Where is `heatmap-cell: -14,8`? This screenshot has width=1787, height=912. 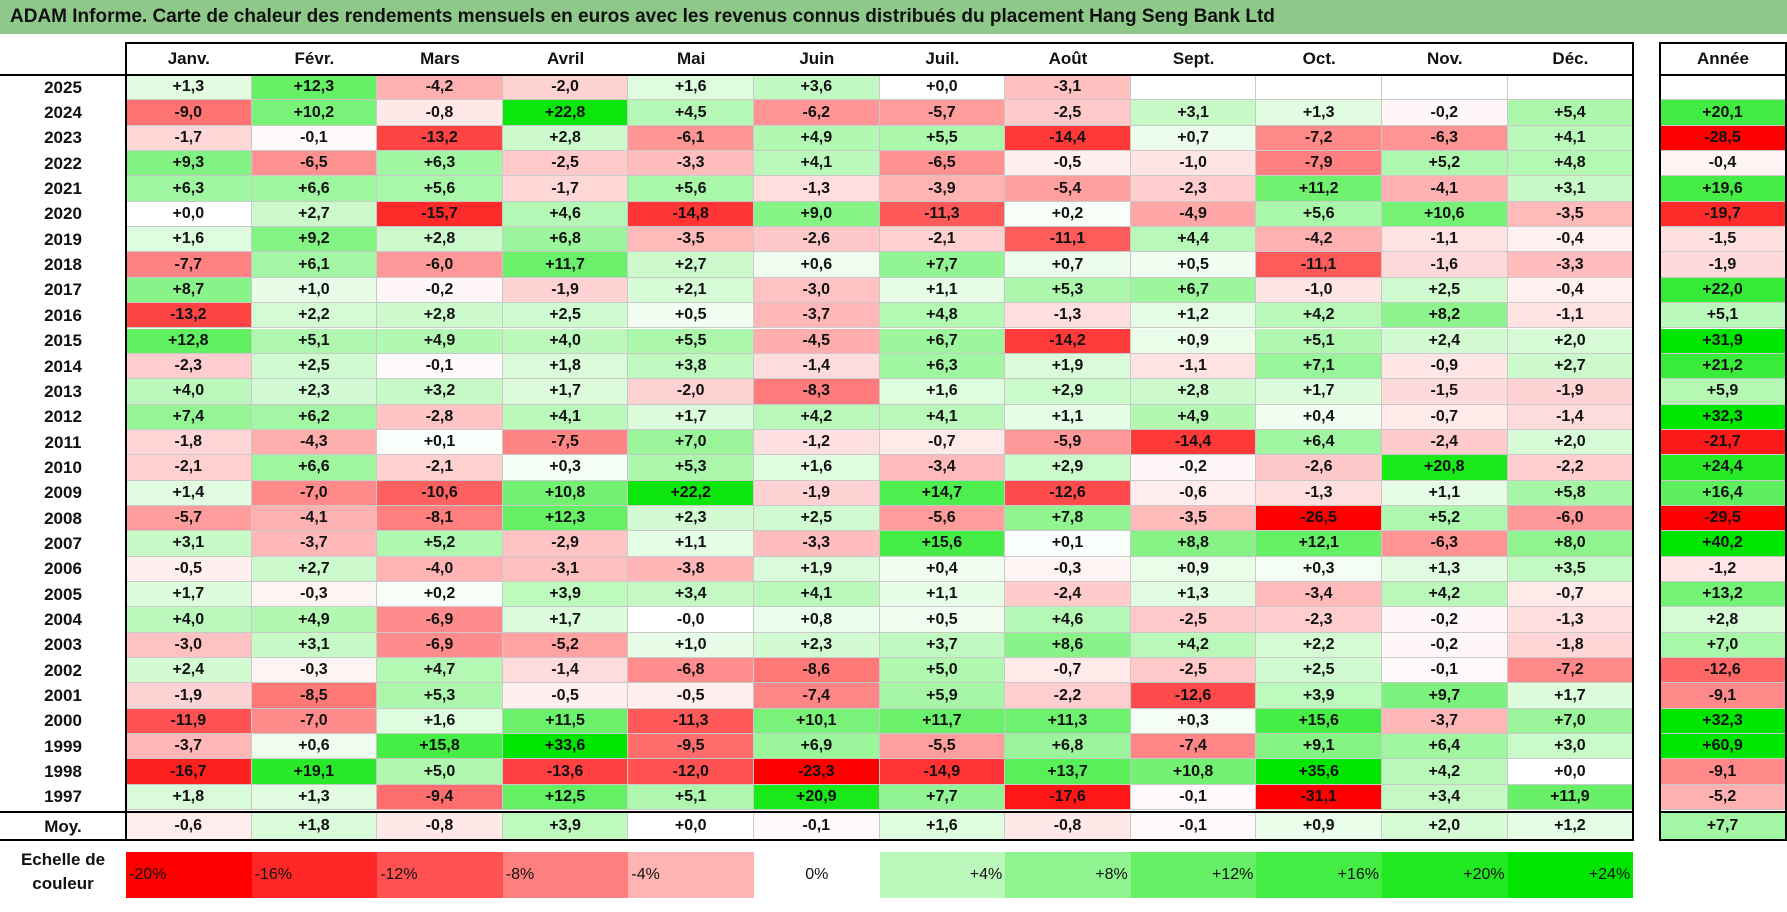 heatmap-cell: -14,8 is located at coordinates (691, 214).